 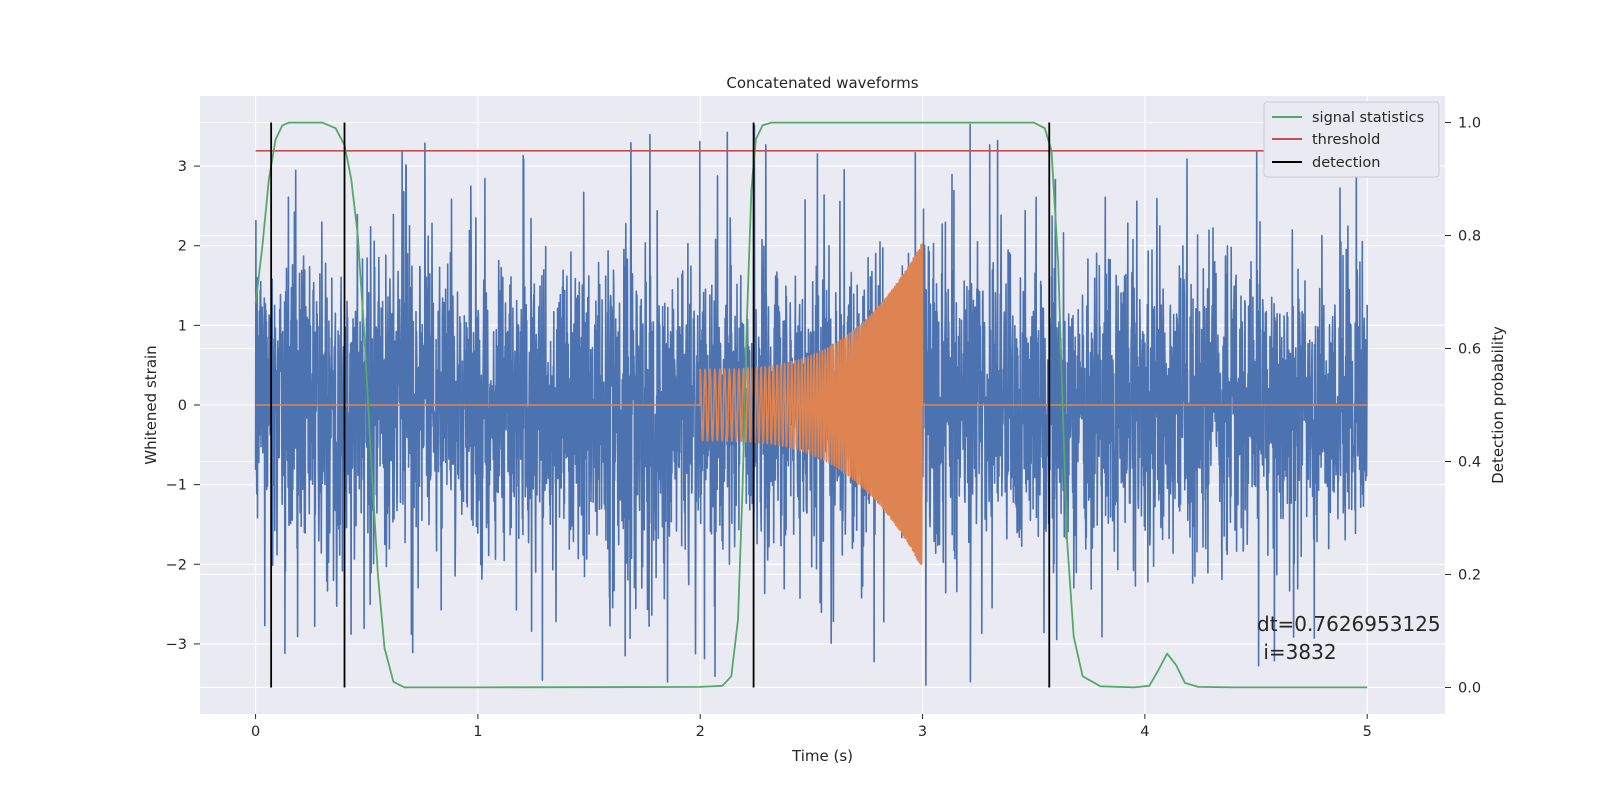 I want to click on x-tick-label: 4, so click(x=1144, y=732).